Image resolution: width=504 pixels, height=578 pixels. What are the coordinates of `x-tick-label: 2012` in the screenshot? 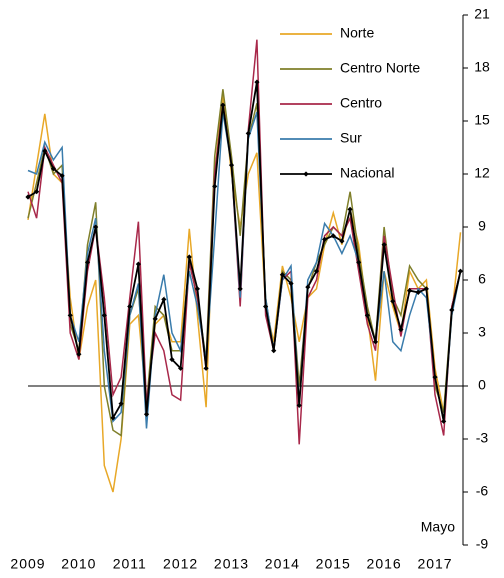 It's located at (180, 564).